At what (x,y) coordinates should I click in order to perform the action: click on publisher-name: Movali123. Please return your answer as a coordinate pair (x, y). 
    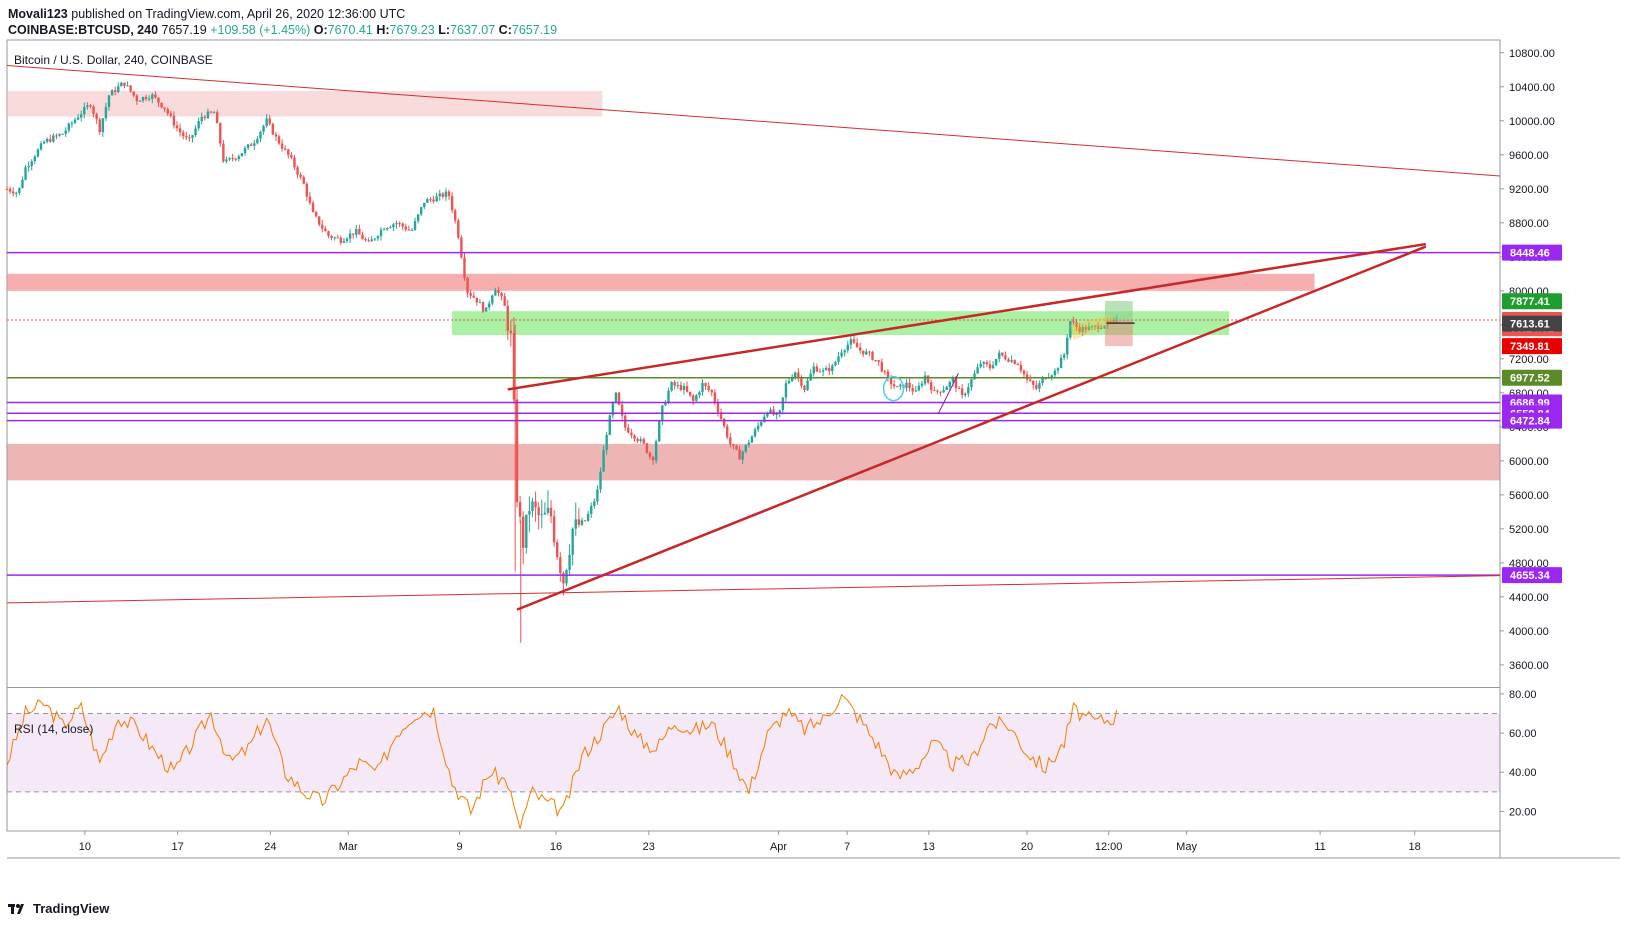
    Looking at the image, I should click on (38, 14).